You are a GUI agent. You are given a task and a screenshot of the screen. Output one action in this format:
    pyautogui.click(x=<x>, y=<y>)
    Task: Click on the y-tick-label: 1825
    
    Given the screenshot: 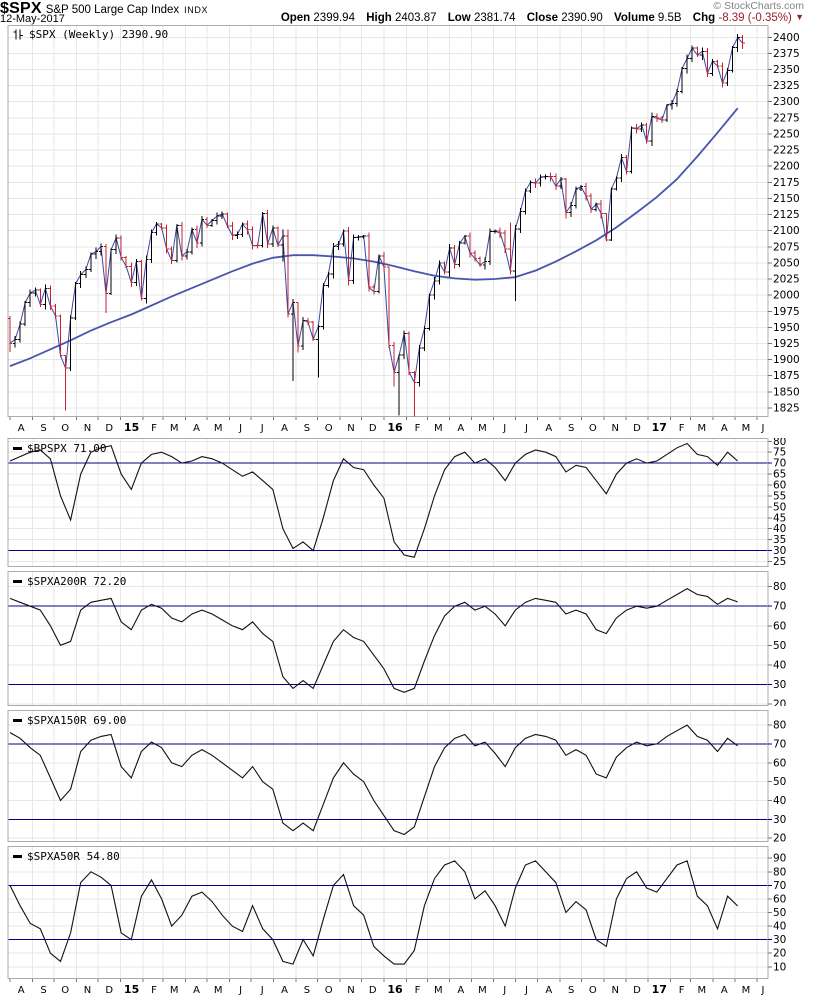 What is the action you would take?
    pyautogui.click(x=786, y=408)
    